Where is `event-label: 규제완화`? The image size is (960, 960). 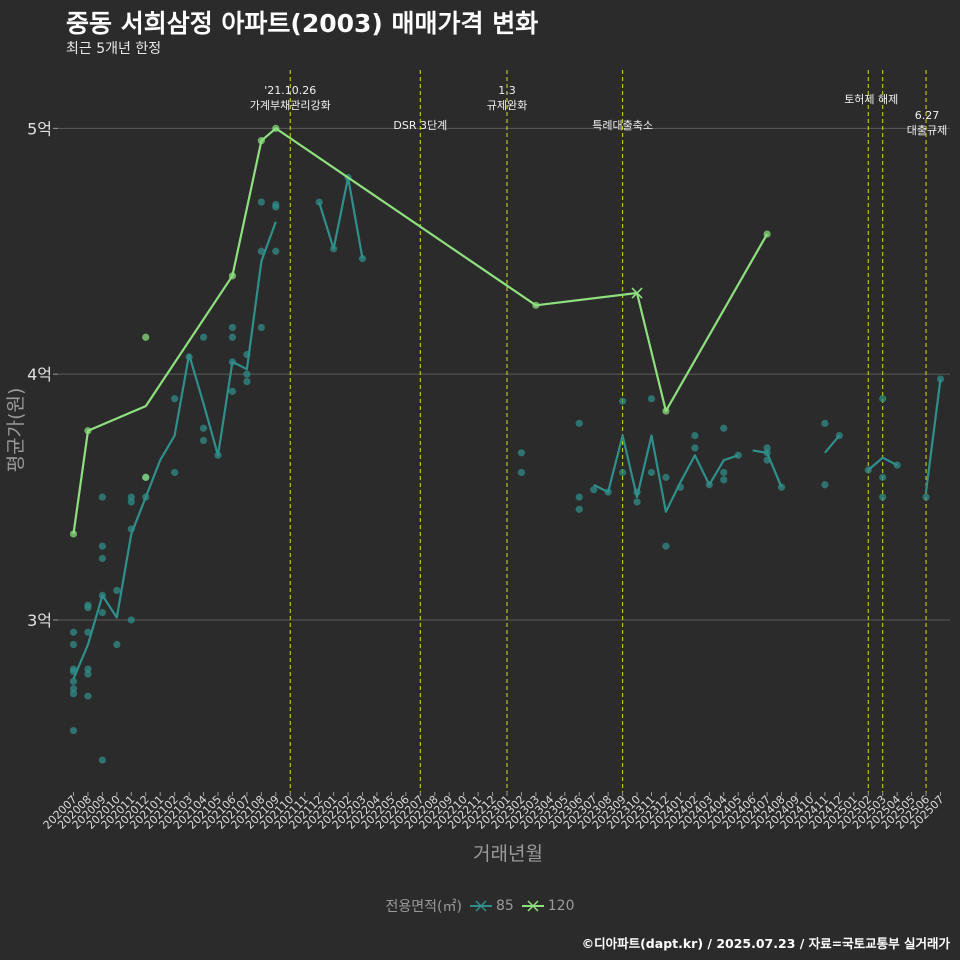
event-label: 규제완화 is located at coordinates (507, 105).